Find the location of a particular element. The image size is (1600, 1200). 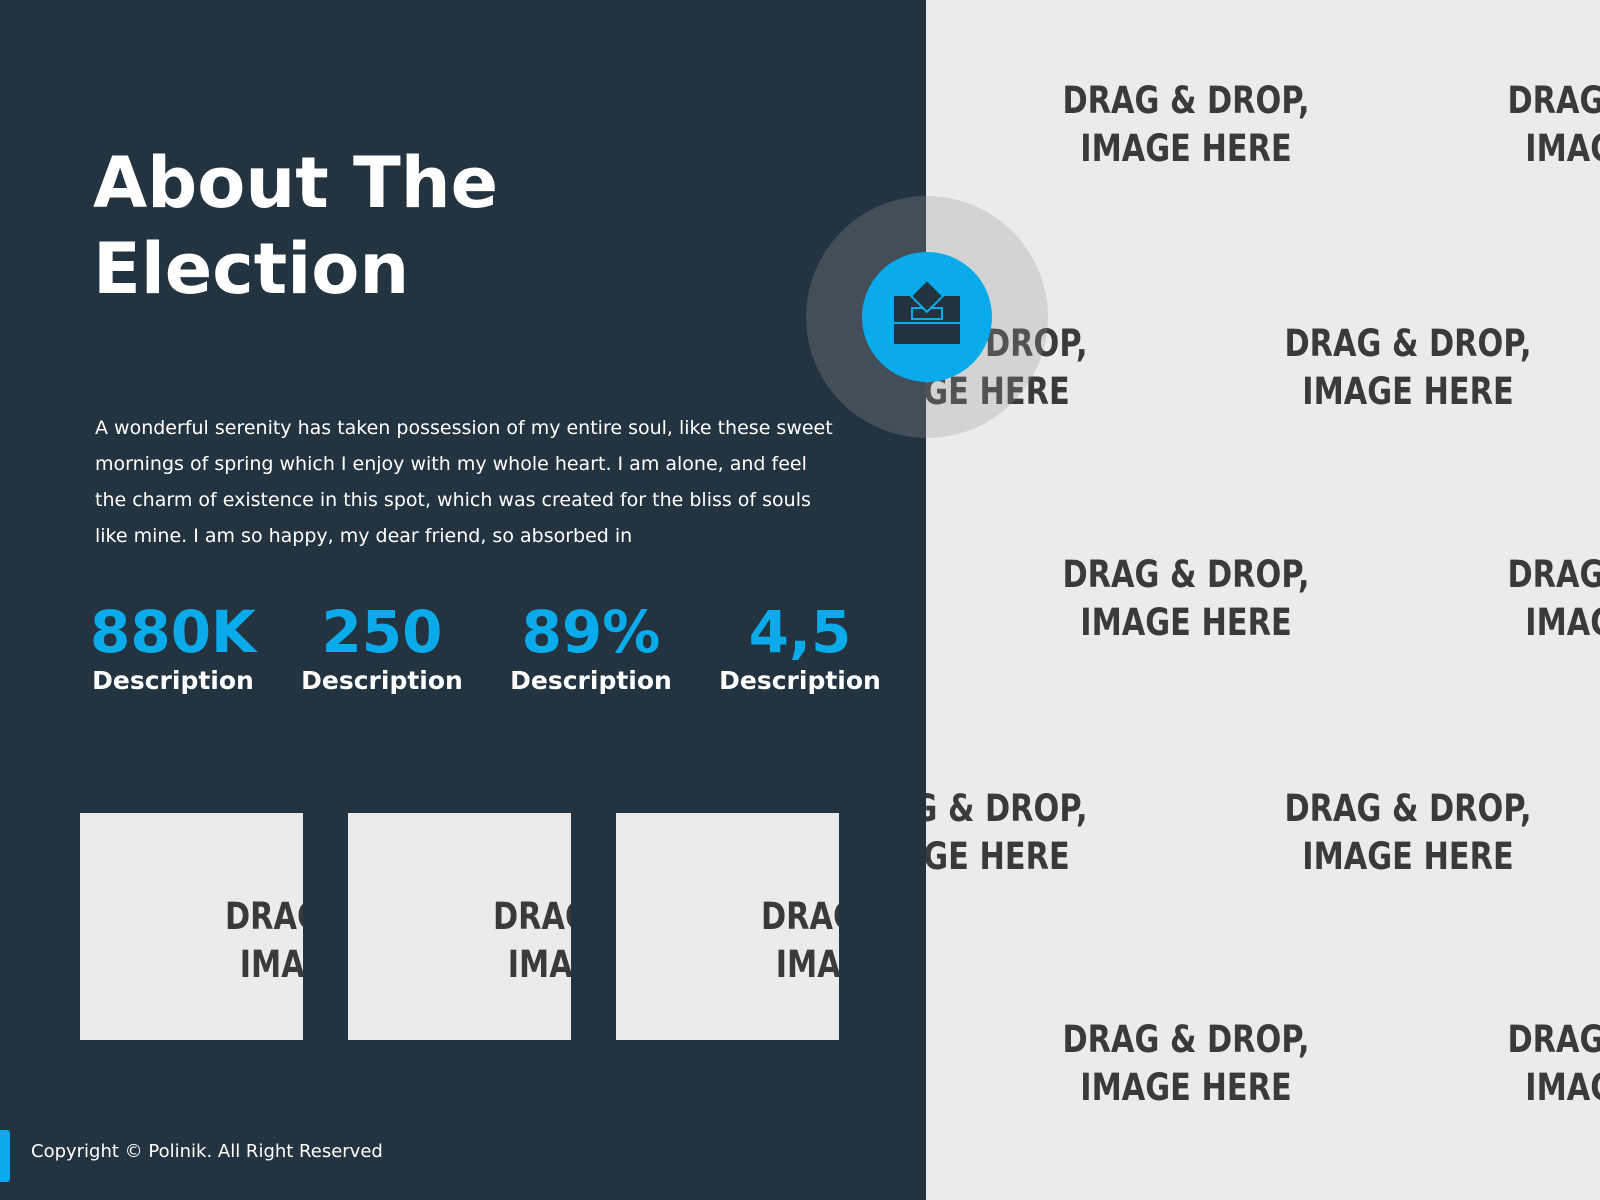

footer-copyright: Copyright © Polinik. All Right Reserved is located at coordinates (207, 1151).